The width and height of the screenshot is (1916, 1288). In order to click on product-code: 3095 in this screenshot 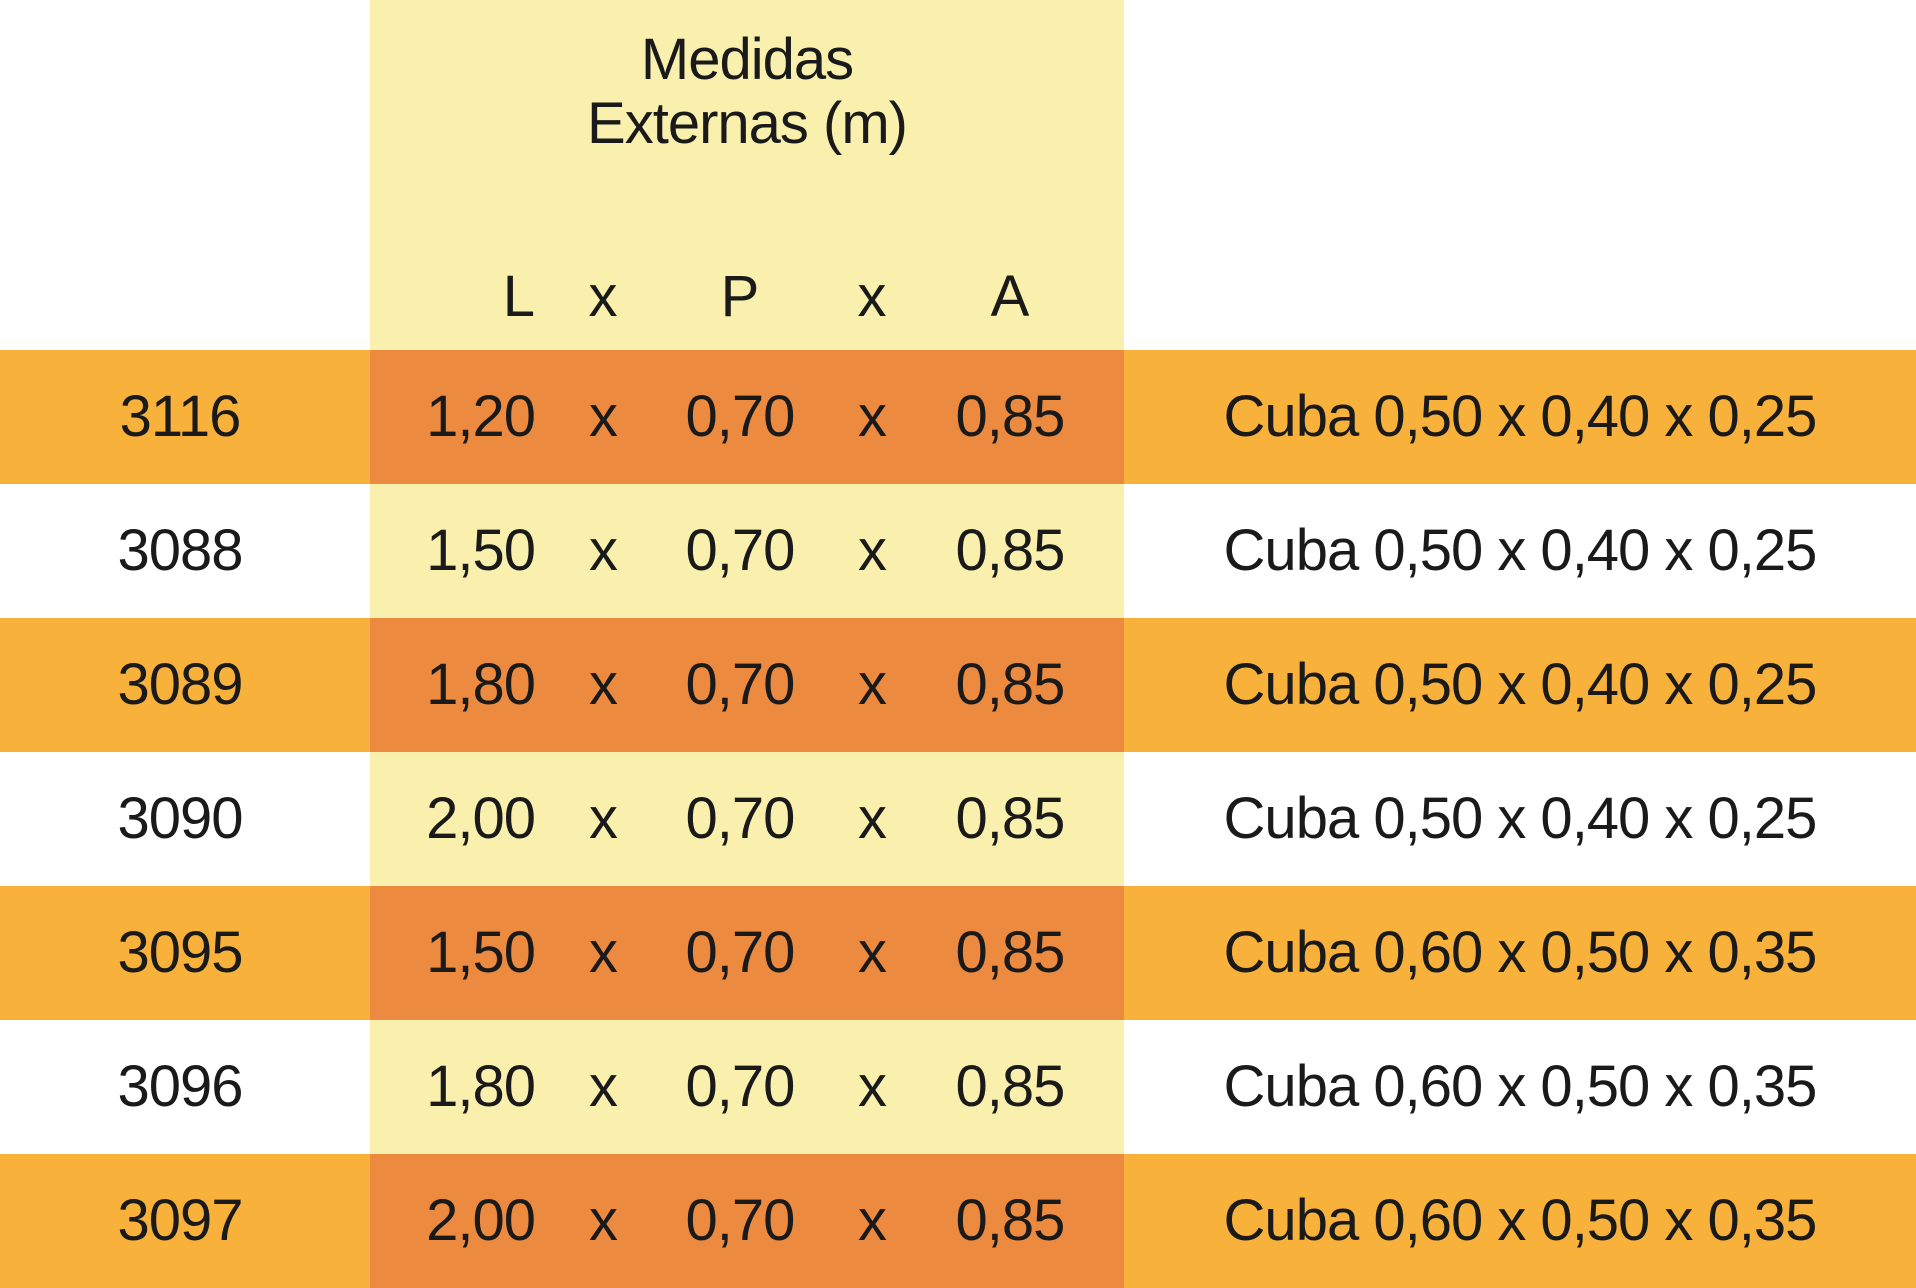, I will do `click(180, 952)`.